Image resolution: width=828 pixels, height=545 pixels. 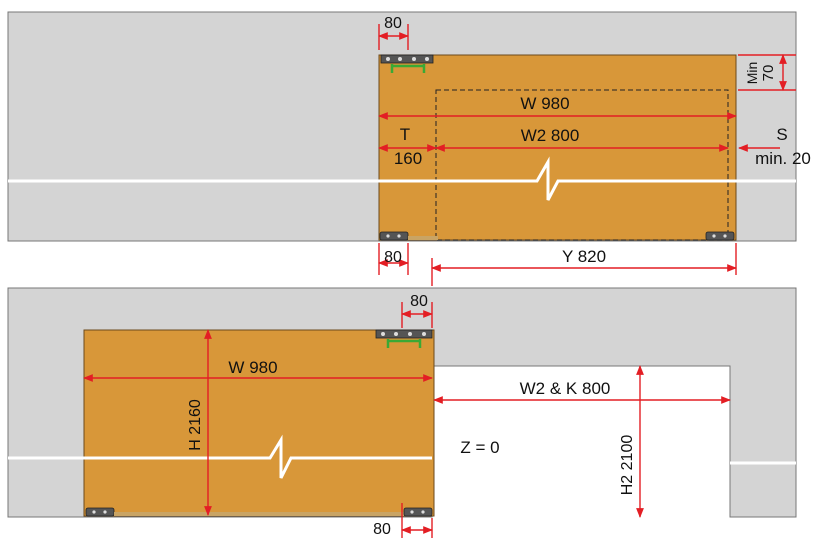 What do you see at coordinates (752, 73) in the screenshot?
I see `top-min-label: Min` at bounding box center [752, 73].